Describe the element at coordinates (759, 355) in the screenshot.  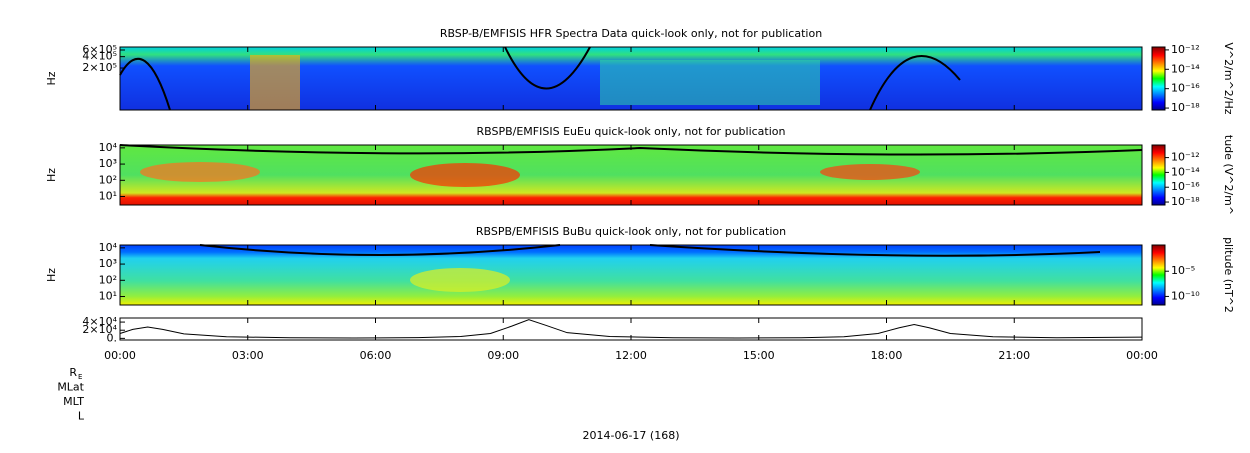
I see `x-tick-label: 15:00` at that location.